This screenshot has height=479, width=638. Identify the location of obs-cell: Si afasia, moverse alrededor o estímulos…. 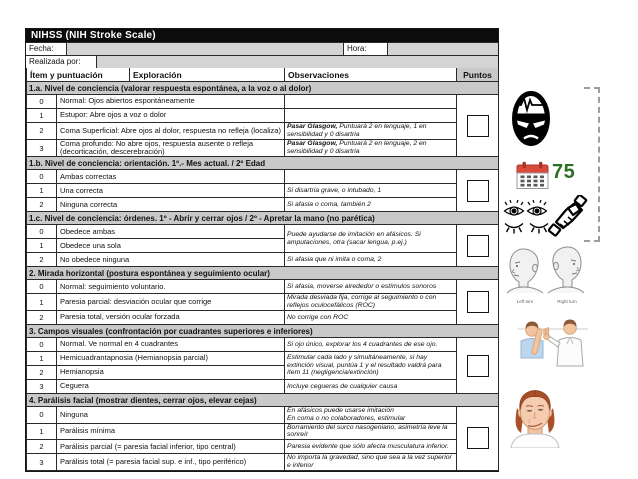
(371, 287).